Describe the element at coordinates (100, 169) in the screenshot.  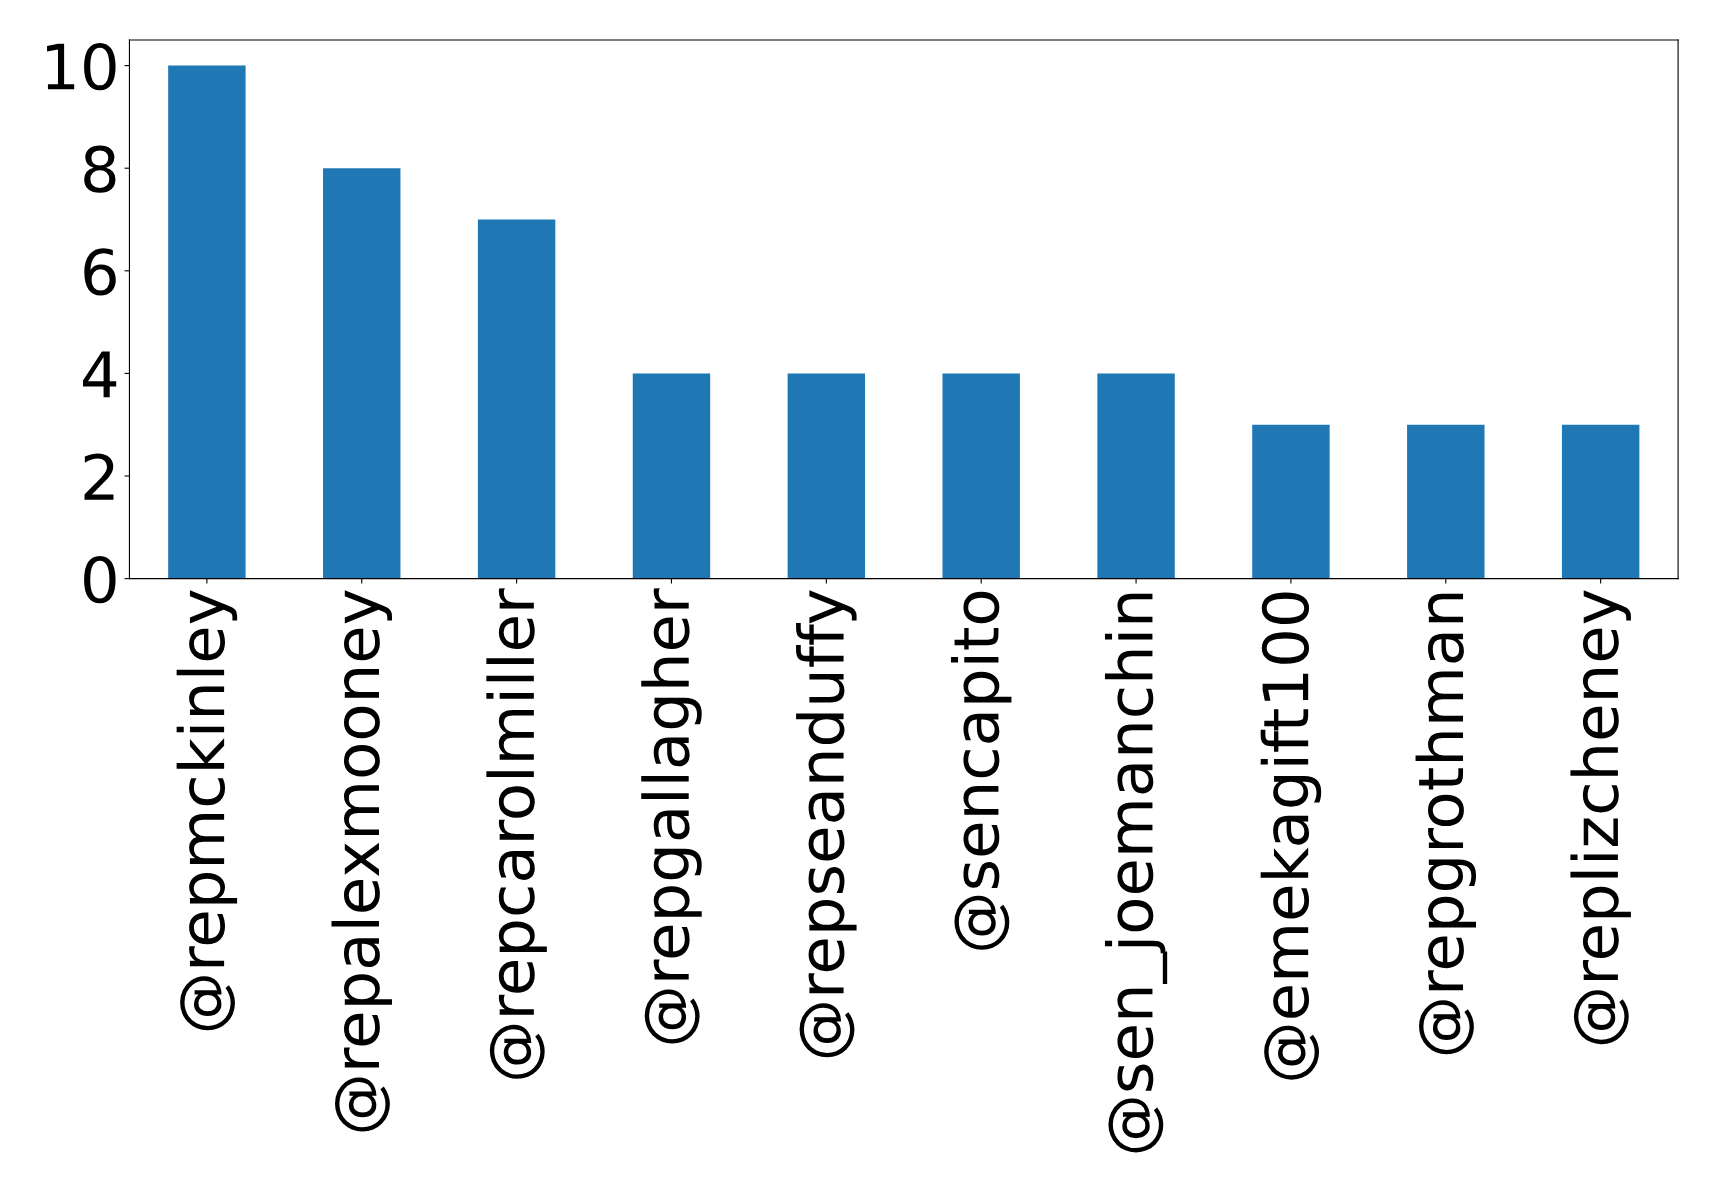
I see `y-tick-label: 8` at that location.